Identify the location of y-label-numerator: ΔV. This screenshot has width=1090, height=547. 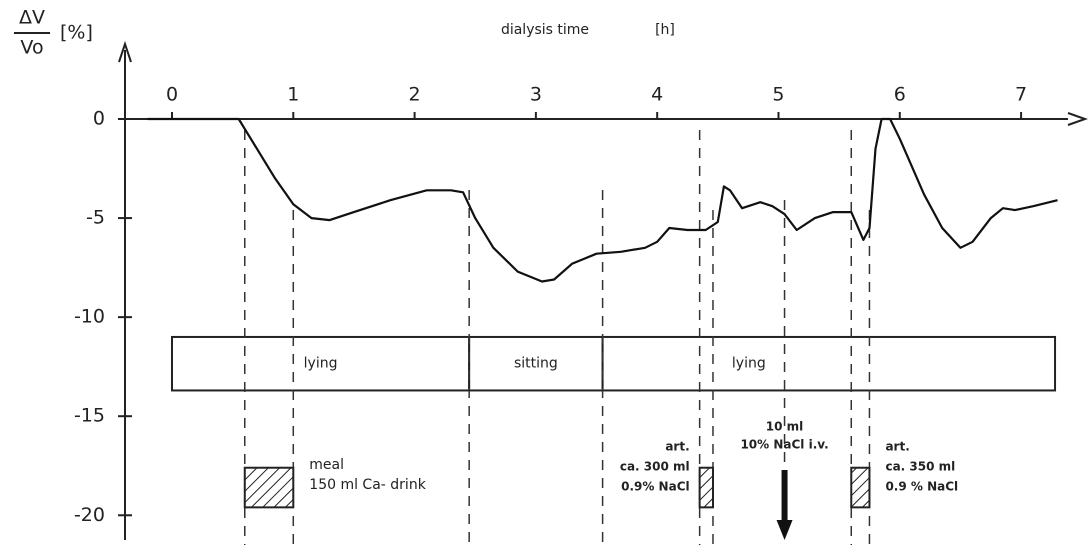
(32, 18).